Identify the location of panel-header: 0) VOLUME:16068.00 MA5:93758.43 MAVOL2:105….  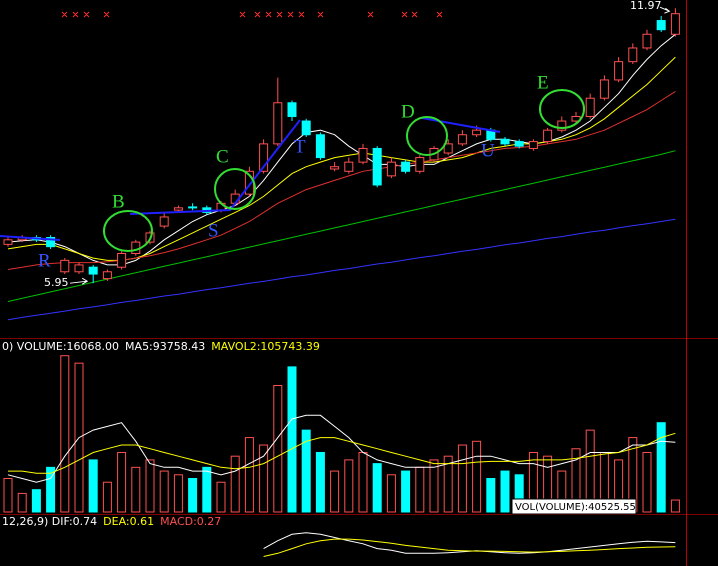
(161, 346).